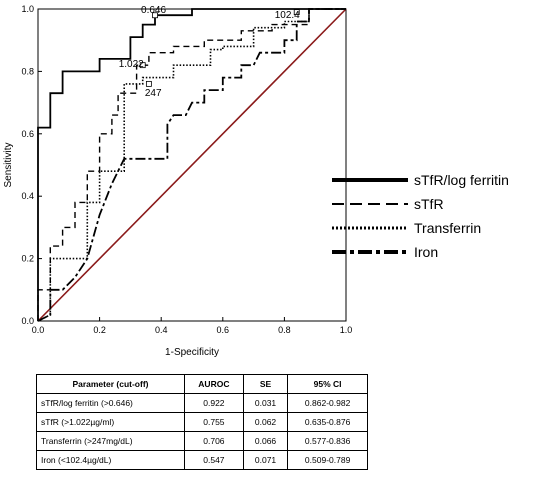 This screenshot has height=478, width=550. Describe the element at coordinates (327, 403) in the screenshot. I see `cell-ci: 0.862-0.982` at that location.